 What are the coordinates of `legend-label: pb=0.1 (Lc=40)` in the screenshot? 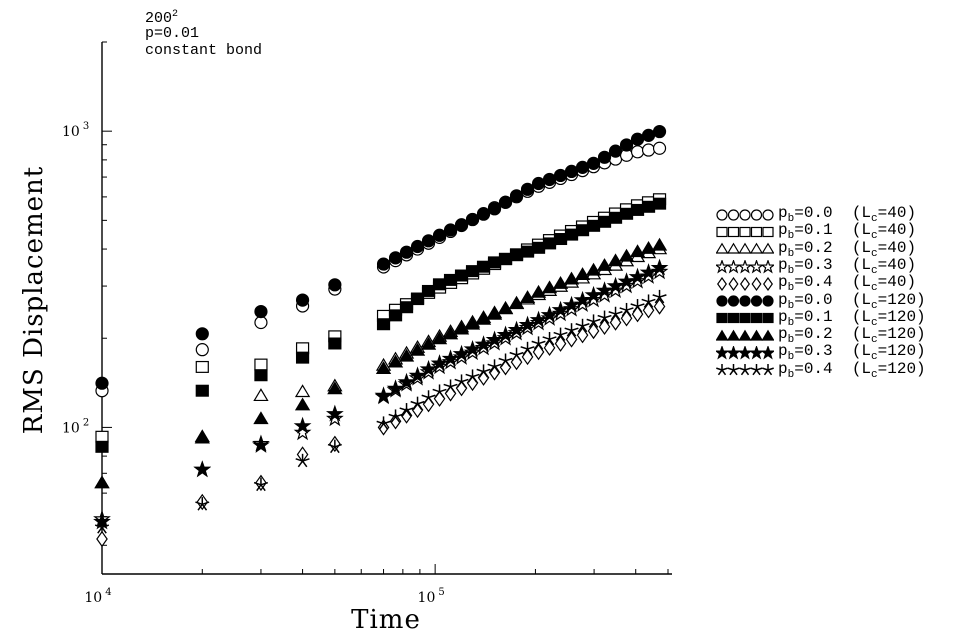 It's located at (847, 232).